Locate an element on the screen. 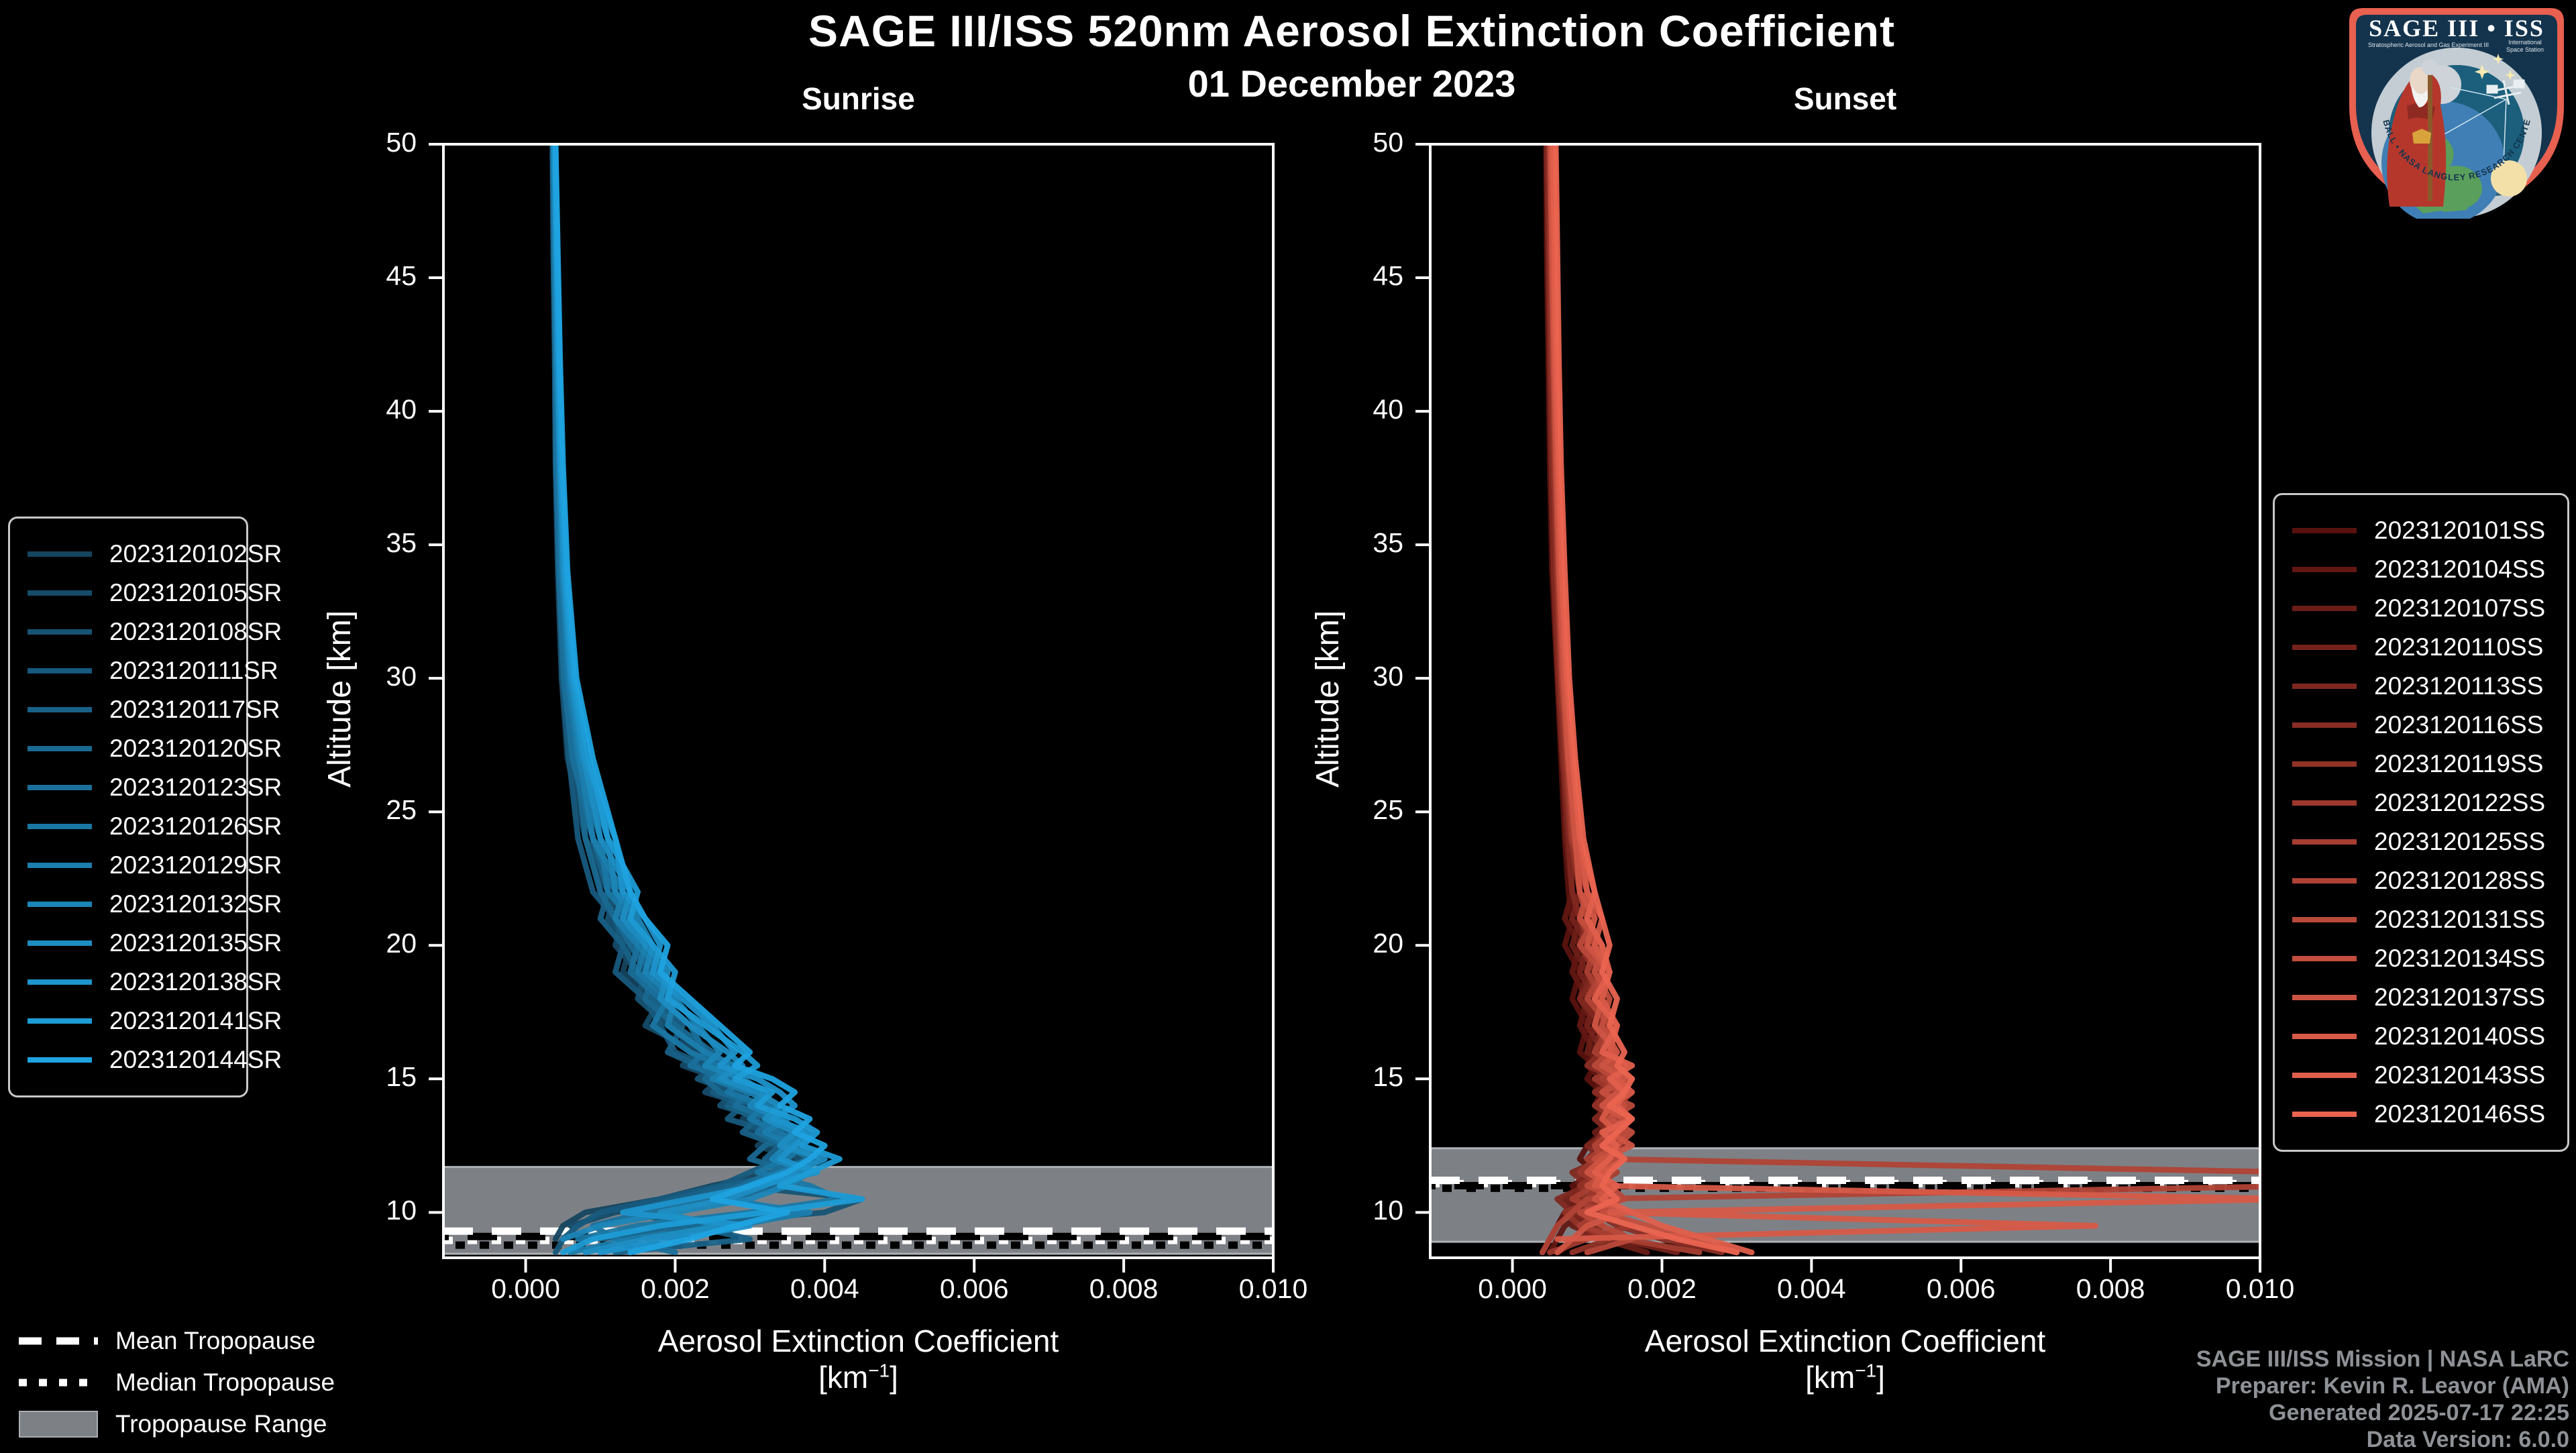 The height and width of the screenshot is (1453, 2576). x-tick-label: 0.000 is located at coordinates (525, 1288).